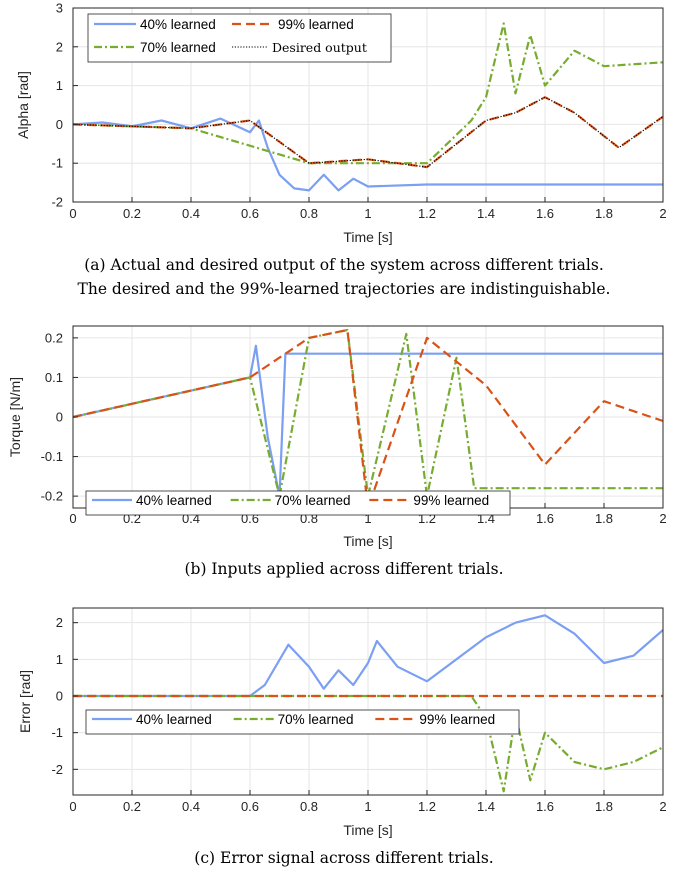 The height and width of the screenshot is (876, 688). I want to click on y-tick-label: 3, so click(59, 8).